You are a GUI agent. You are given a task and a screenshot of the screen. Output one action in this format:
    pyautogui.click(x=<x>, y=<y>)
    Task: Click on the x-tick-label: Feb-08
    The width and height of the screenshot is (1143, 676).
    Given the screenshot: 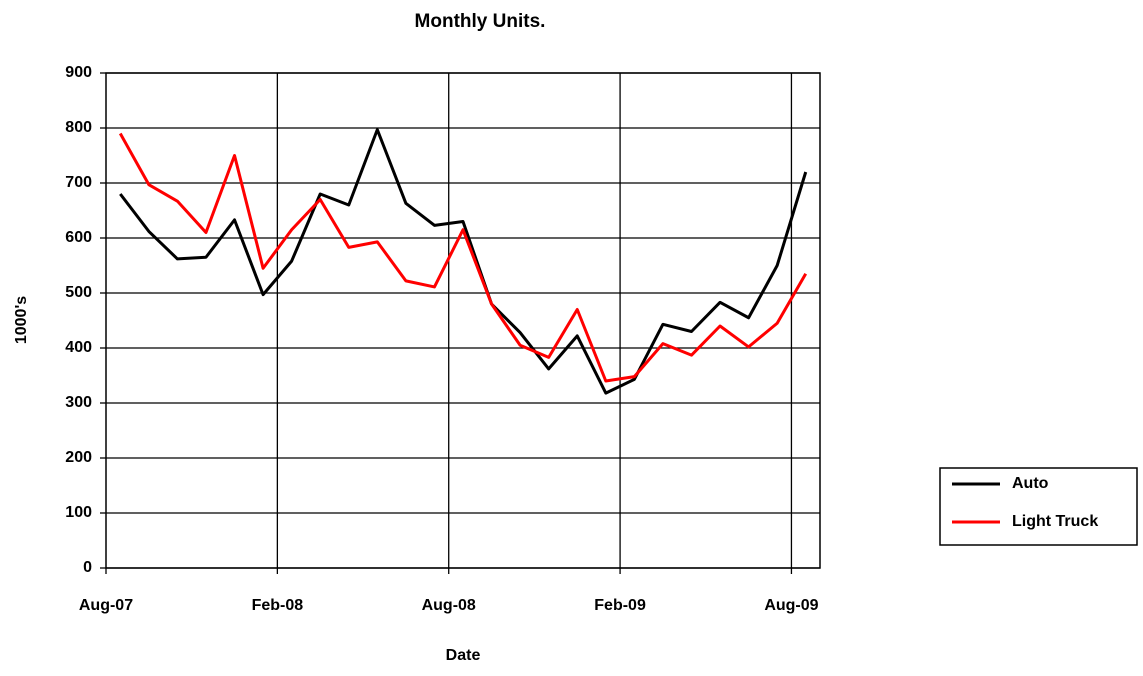 What is the action you would take?
    pyautogui.click(x=278, y=605)
    